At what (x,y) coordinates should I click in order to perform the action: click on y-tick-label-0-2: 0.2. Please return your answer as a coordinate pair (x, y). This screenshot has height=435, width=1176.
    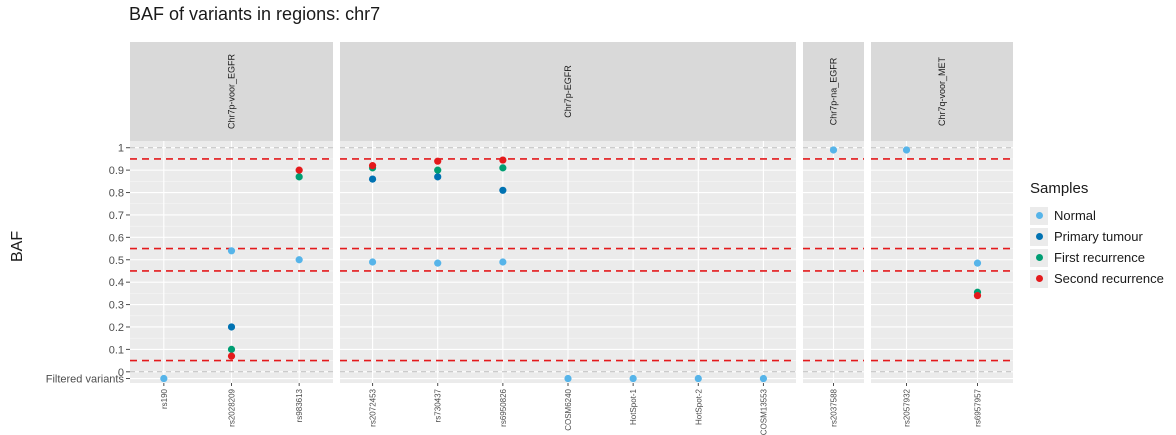
    Looking at the image, I should click on (116, 328).